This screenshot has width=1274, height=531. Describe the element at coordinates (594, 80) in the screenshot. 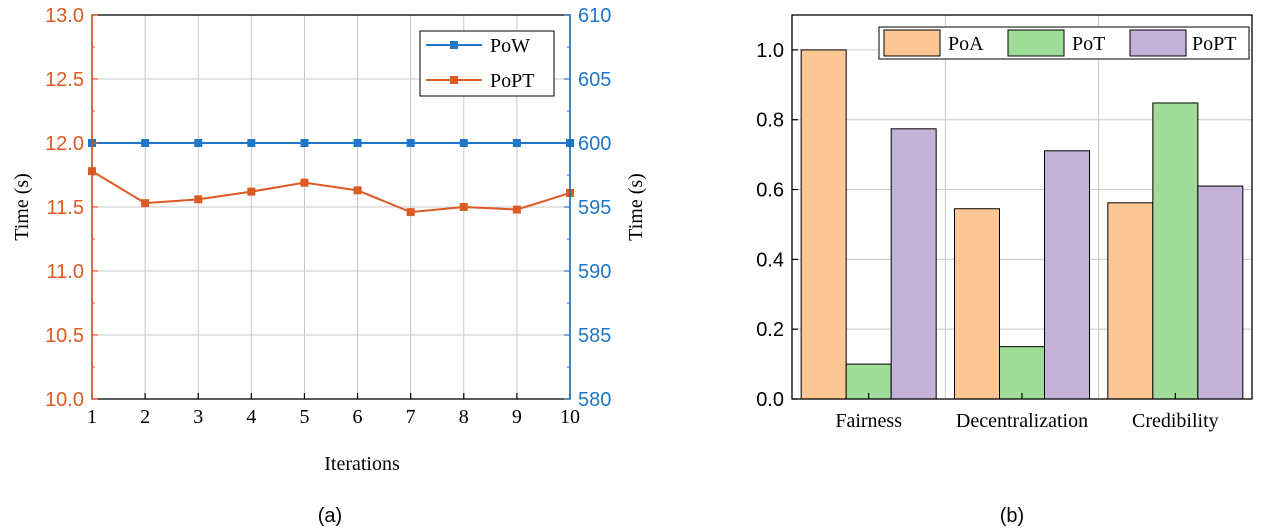

I see `panel-a-right-tick-label: 605` at that location.